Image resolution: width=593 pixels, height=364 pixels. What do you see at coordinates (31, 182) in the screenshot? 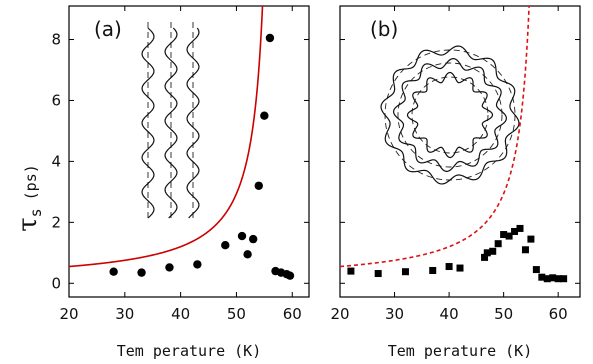
I see `y-axis-label-unit: (ps)` at bounding box center [31, 182].